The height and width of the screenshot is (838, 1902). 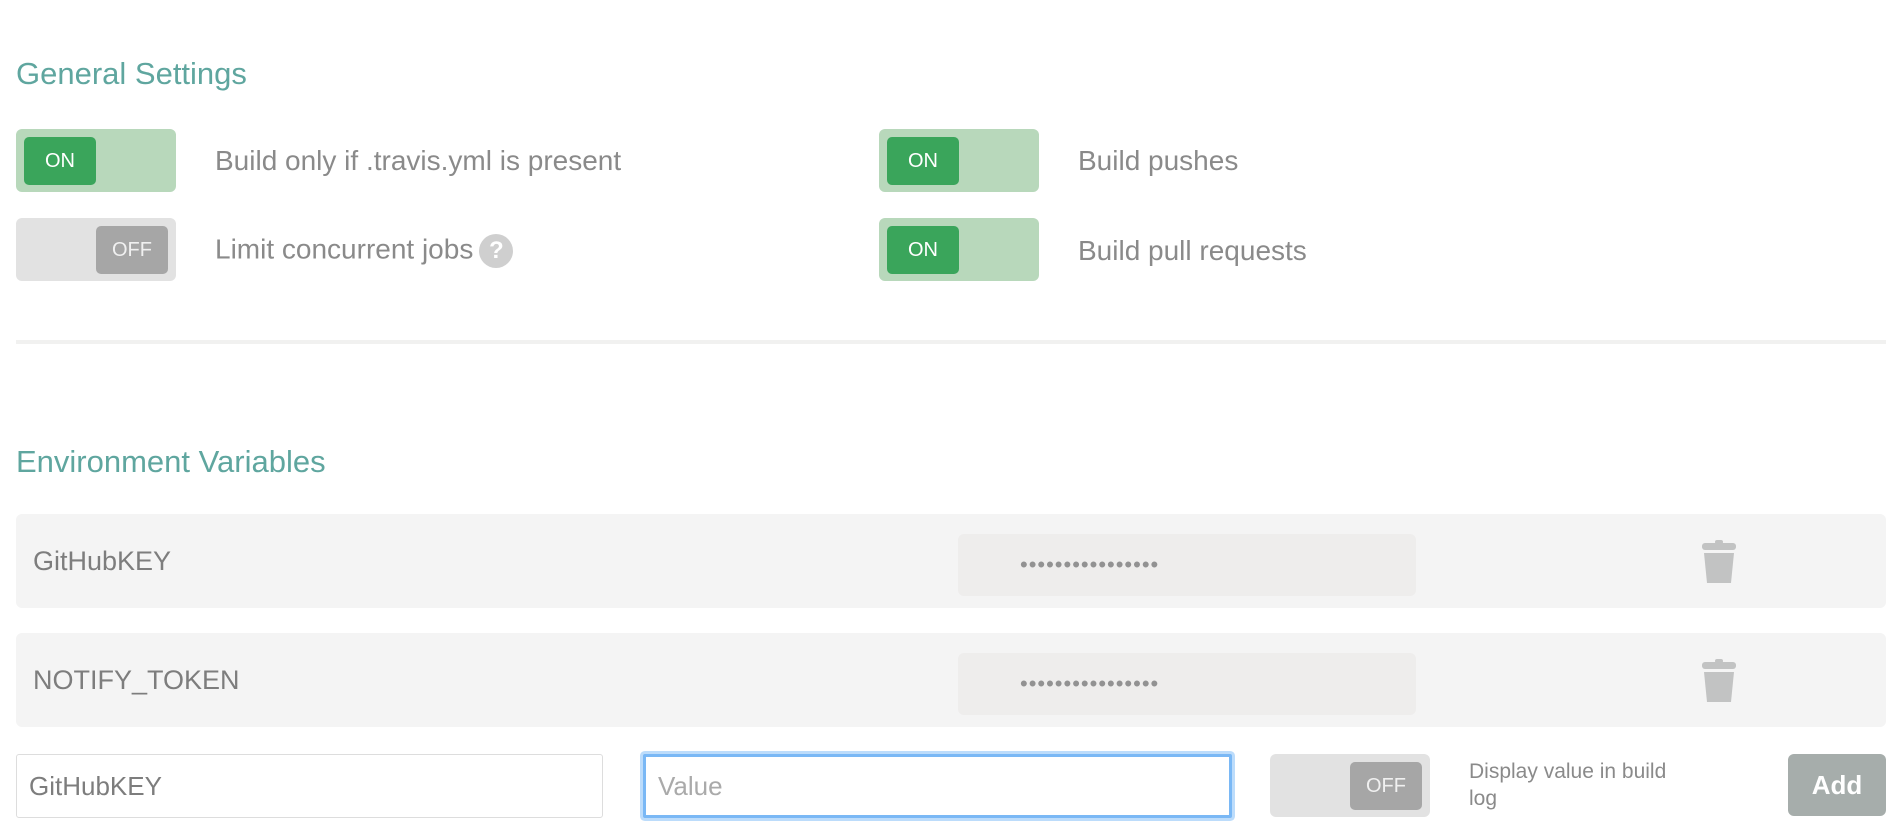 What do you see at coordinates (1837, 785) in the screenshot?
I see `add-button: Add` at bounding box center [1837, 785].